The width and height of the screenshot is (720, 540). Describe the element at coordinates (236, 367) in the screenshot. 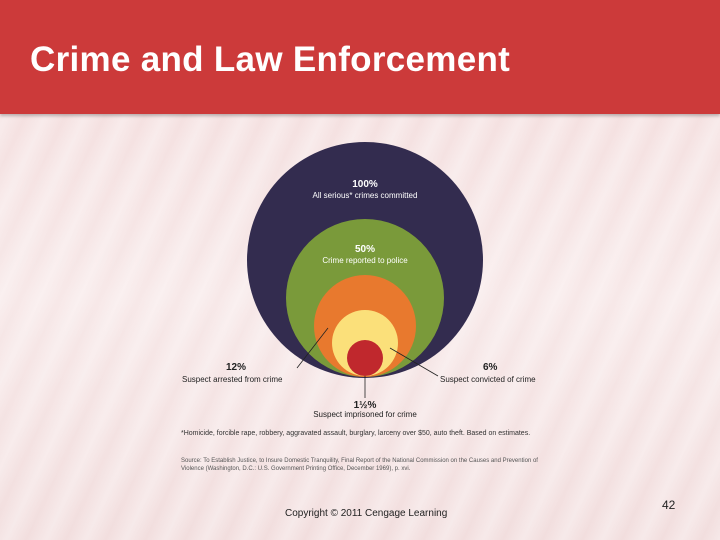

I see `pct-12: 12%` at that location.